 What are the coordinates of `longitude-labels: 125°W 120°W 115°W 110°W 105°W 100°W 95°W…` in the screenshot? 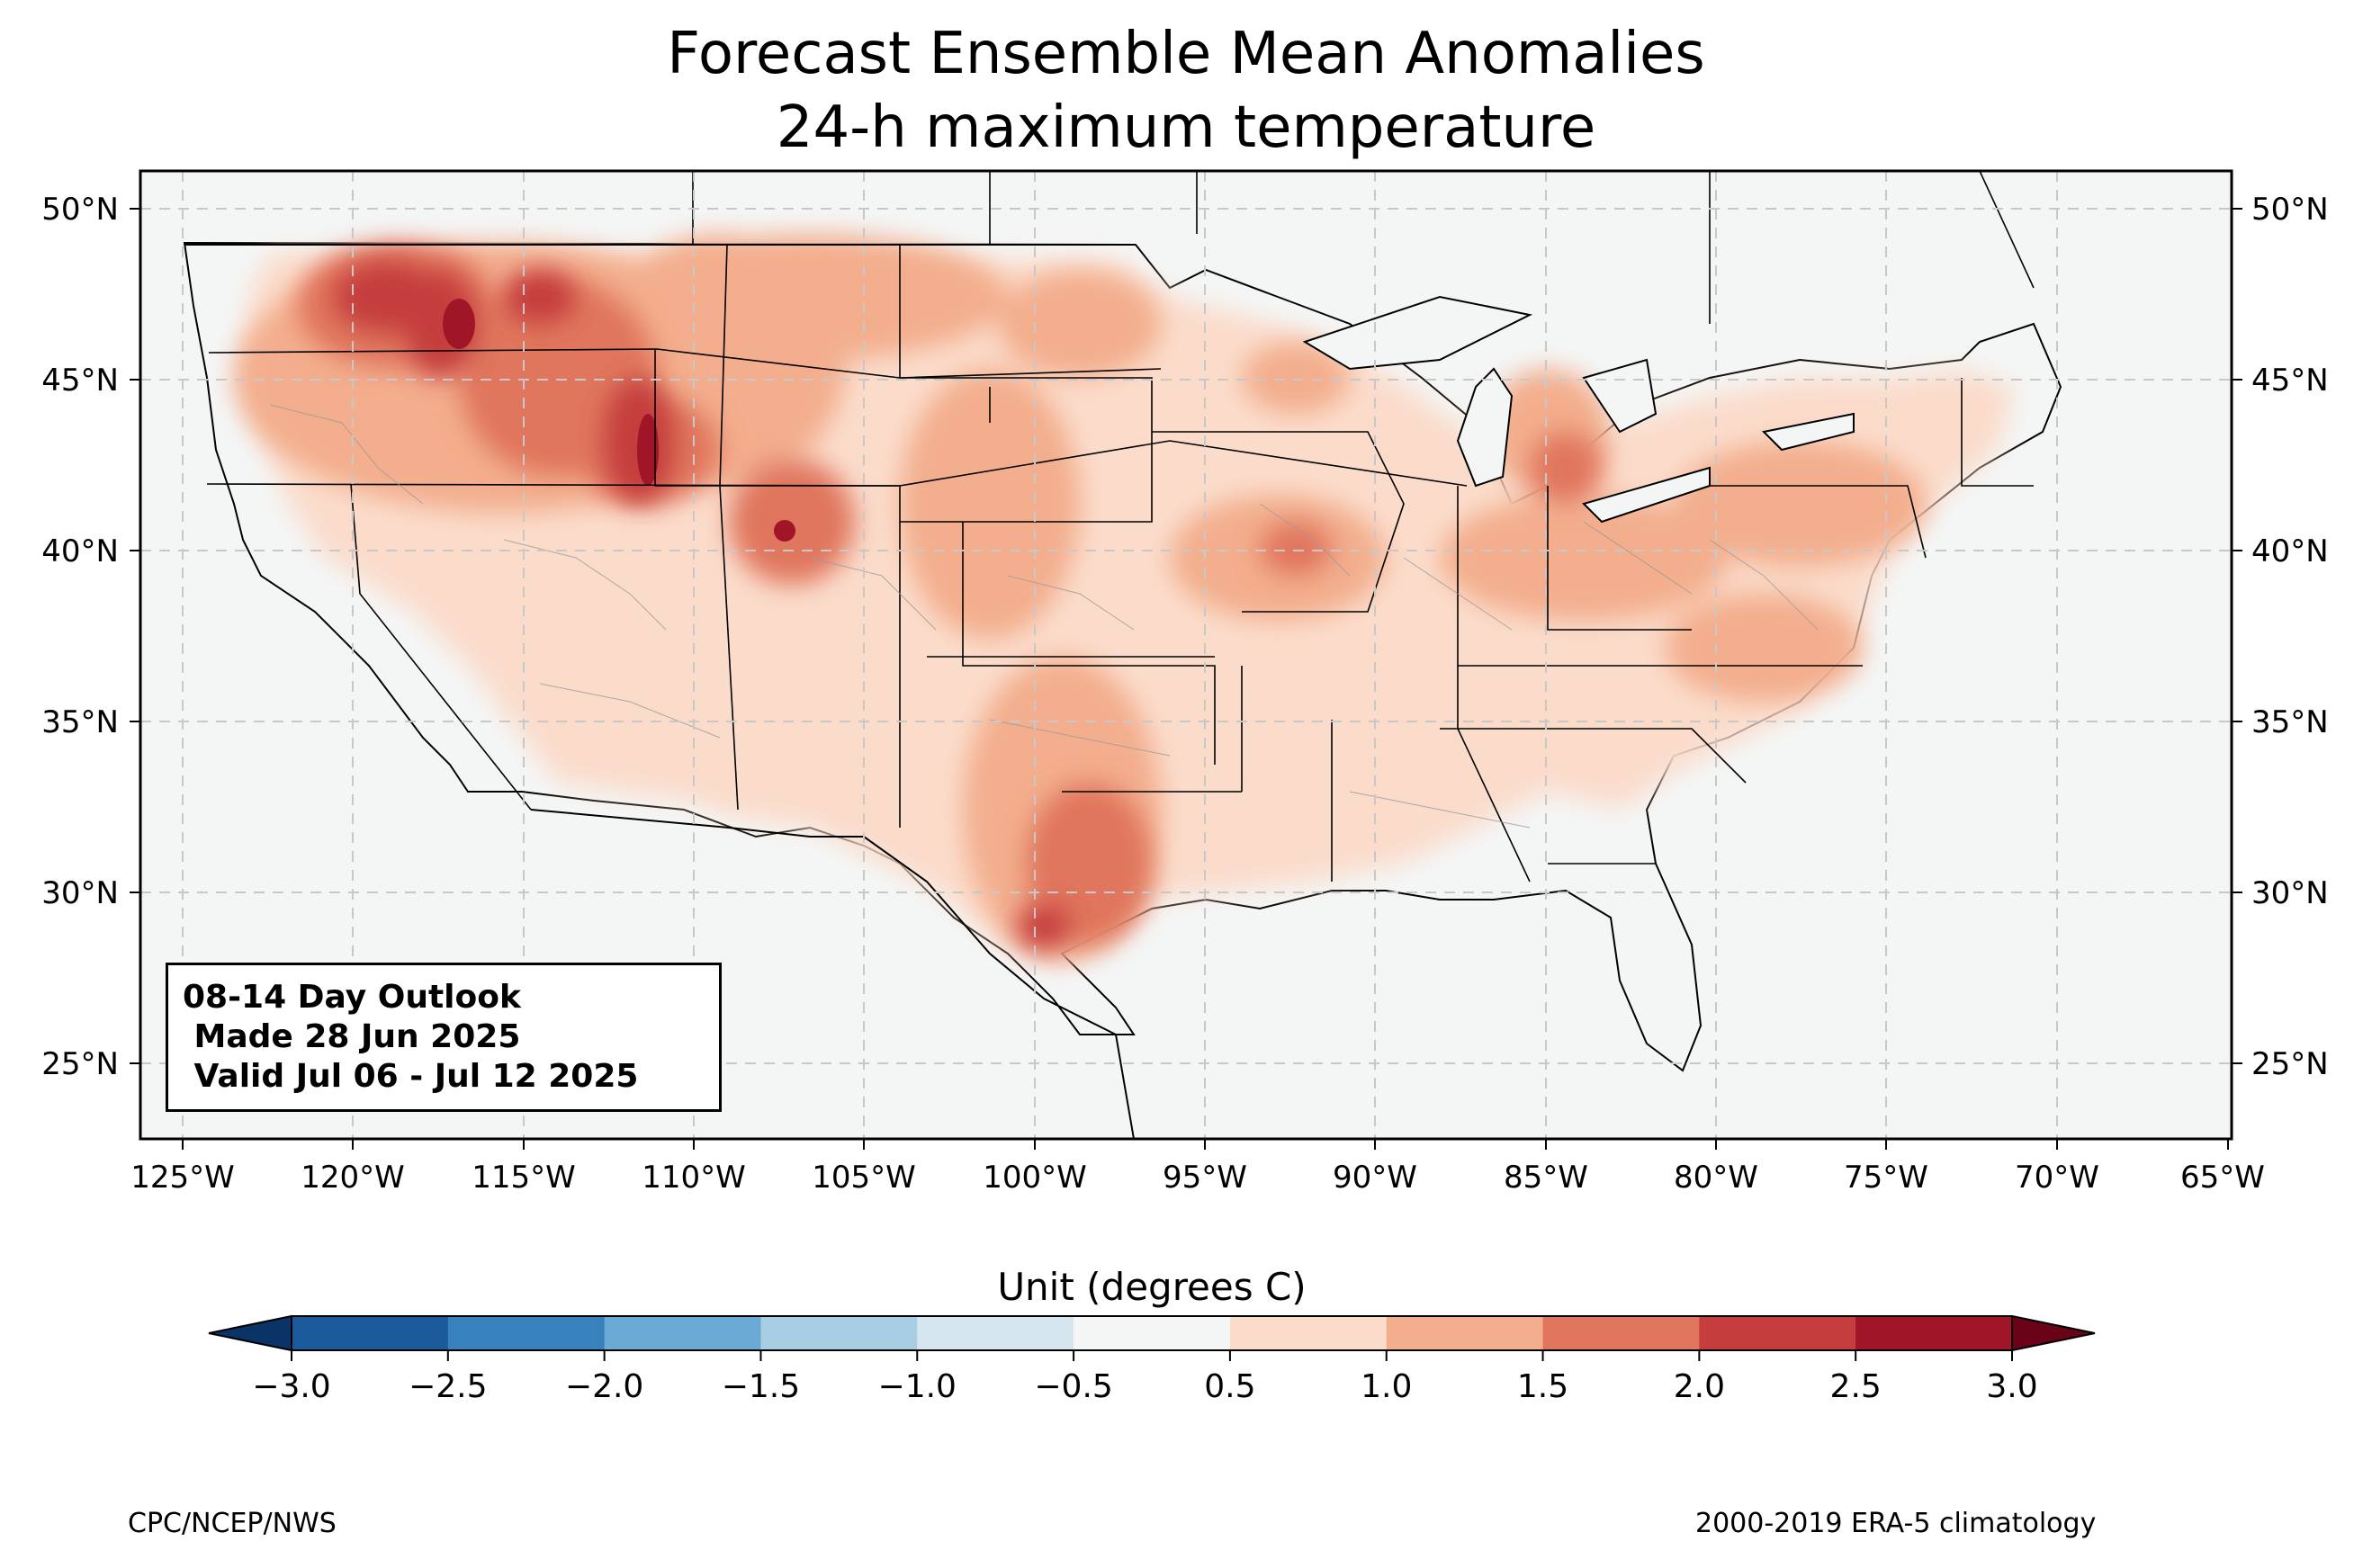 It's located at (1197, 1178).